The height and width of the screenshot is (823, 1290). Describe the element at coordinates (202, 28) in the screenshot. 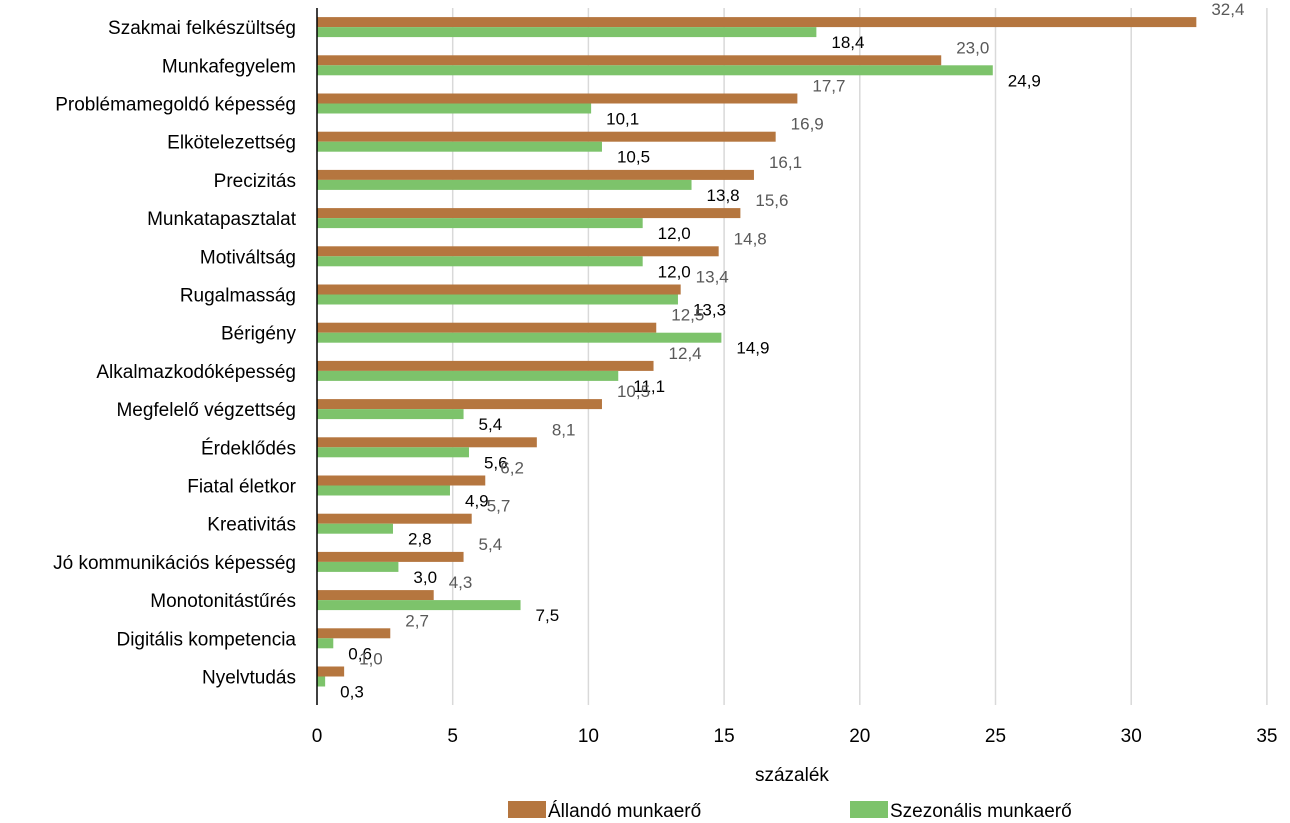

I see `category-label: Szakmai felkészültség` at that location.